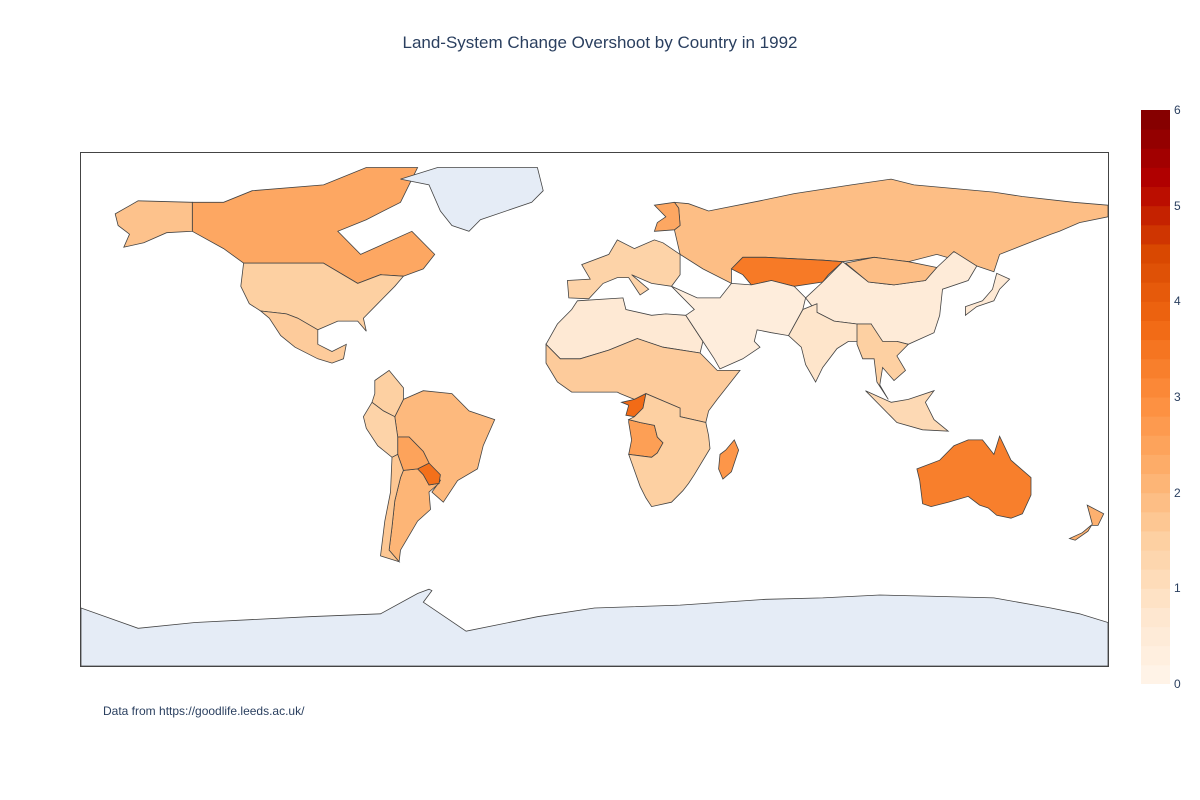  I want to click on colorbar-tick-label: 3, so click(1177, 397).